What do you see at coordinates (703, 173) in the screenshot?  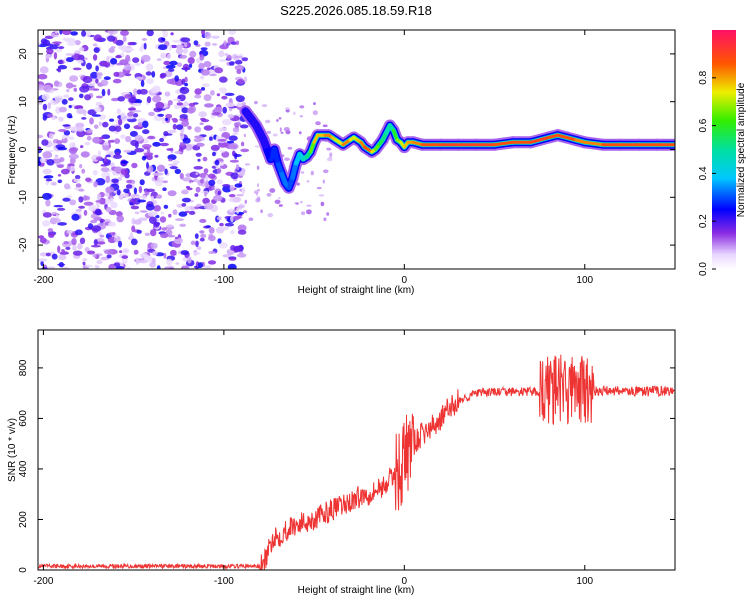 I see `colorbar-tick-label: 0.4` at bounding box center [703, 173].